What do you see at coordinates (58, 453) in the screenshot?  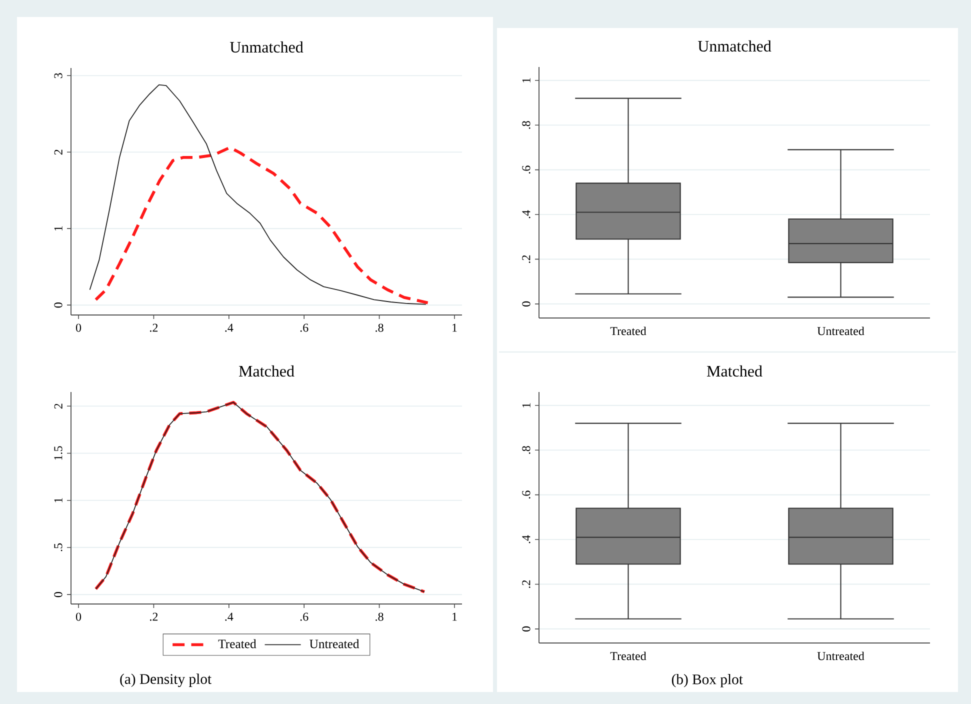 I see `y-tick-label: 1.5` at bounding box center [58, 453].